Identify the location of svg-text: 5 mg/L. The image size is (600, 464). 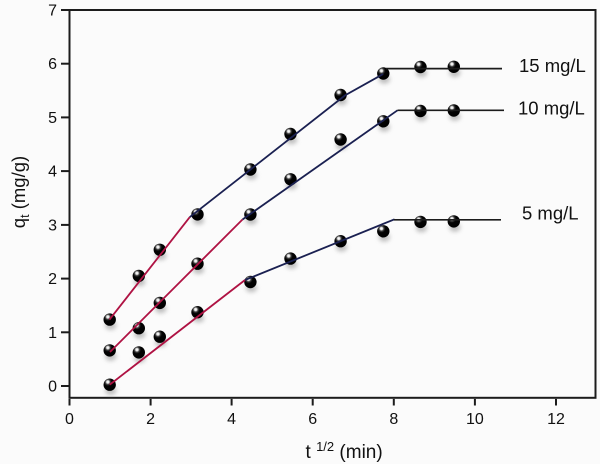
(550, 213).